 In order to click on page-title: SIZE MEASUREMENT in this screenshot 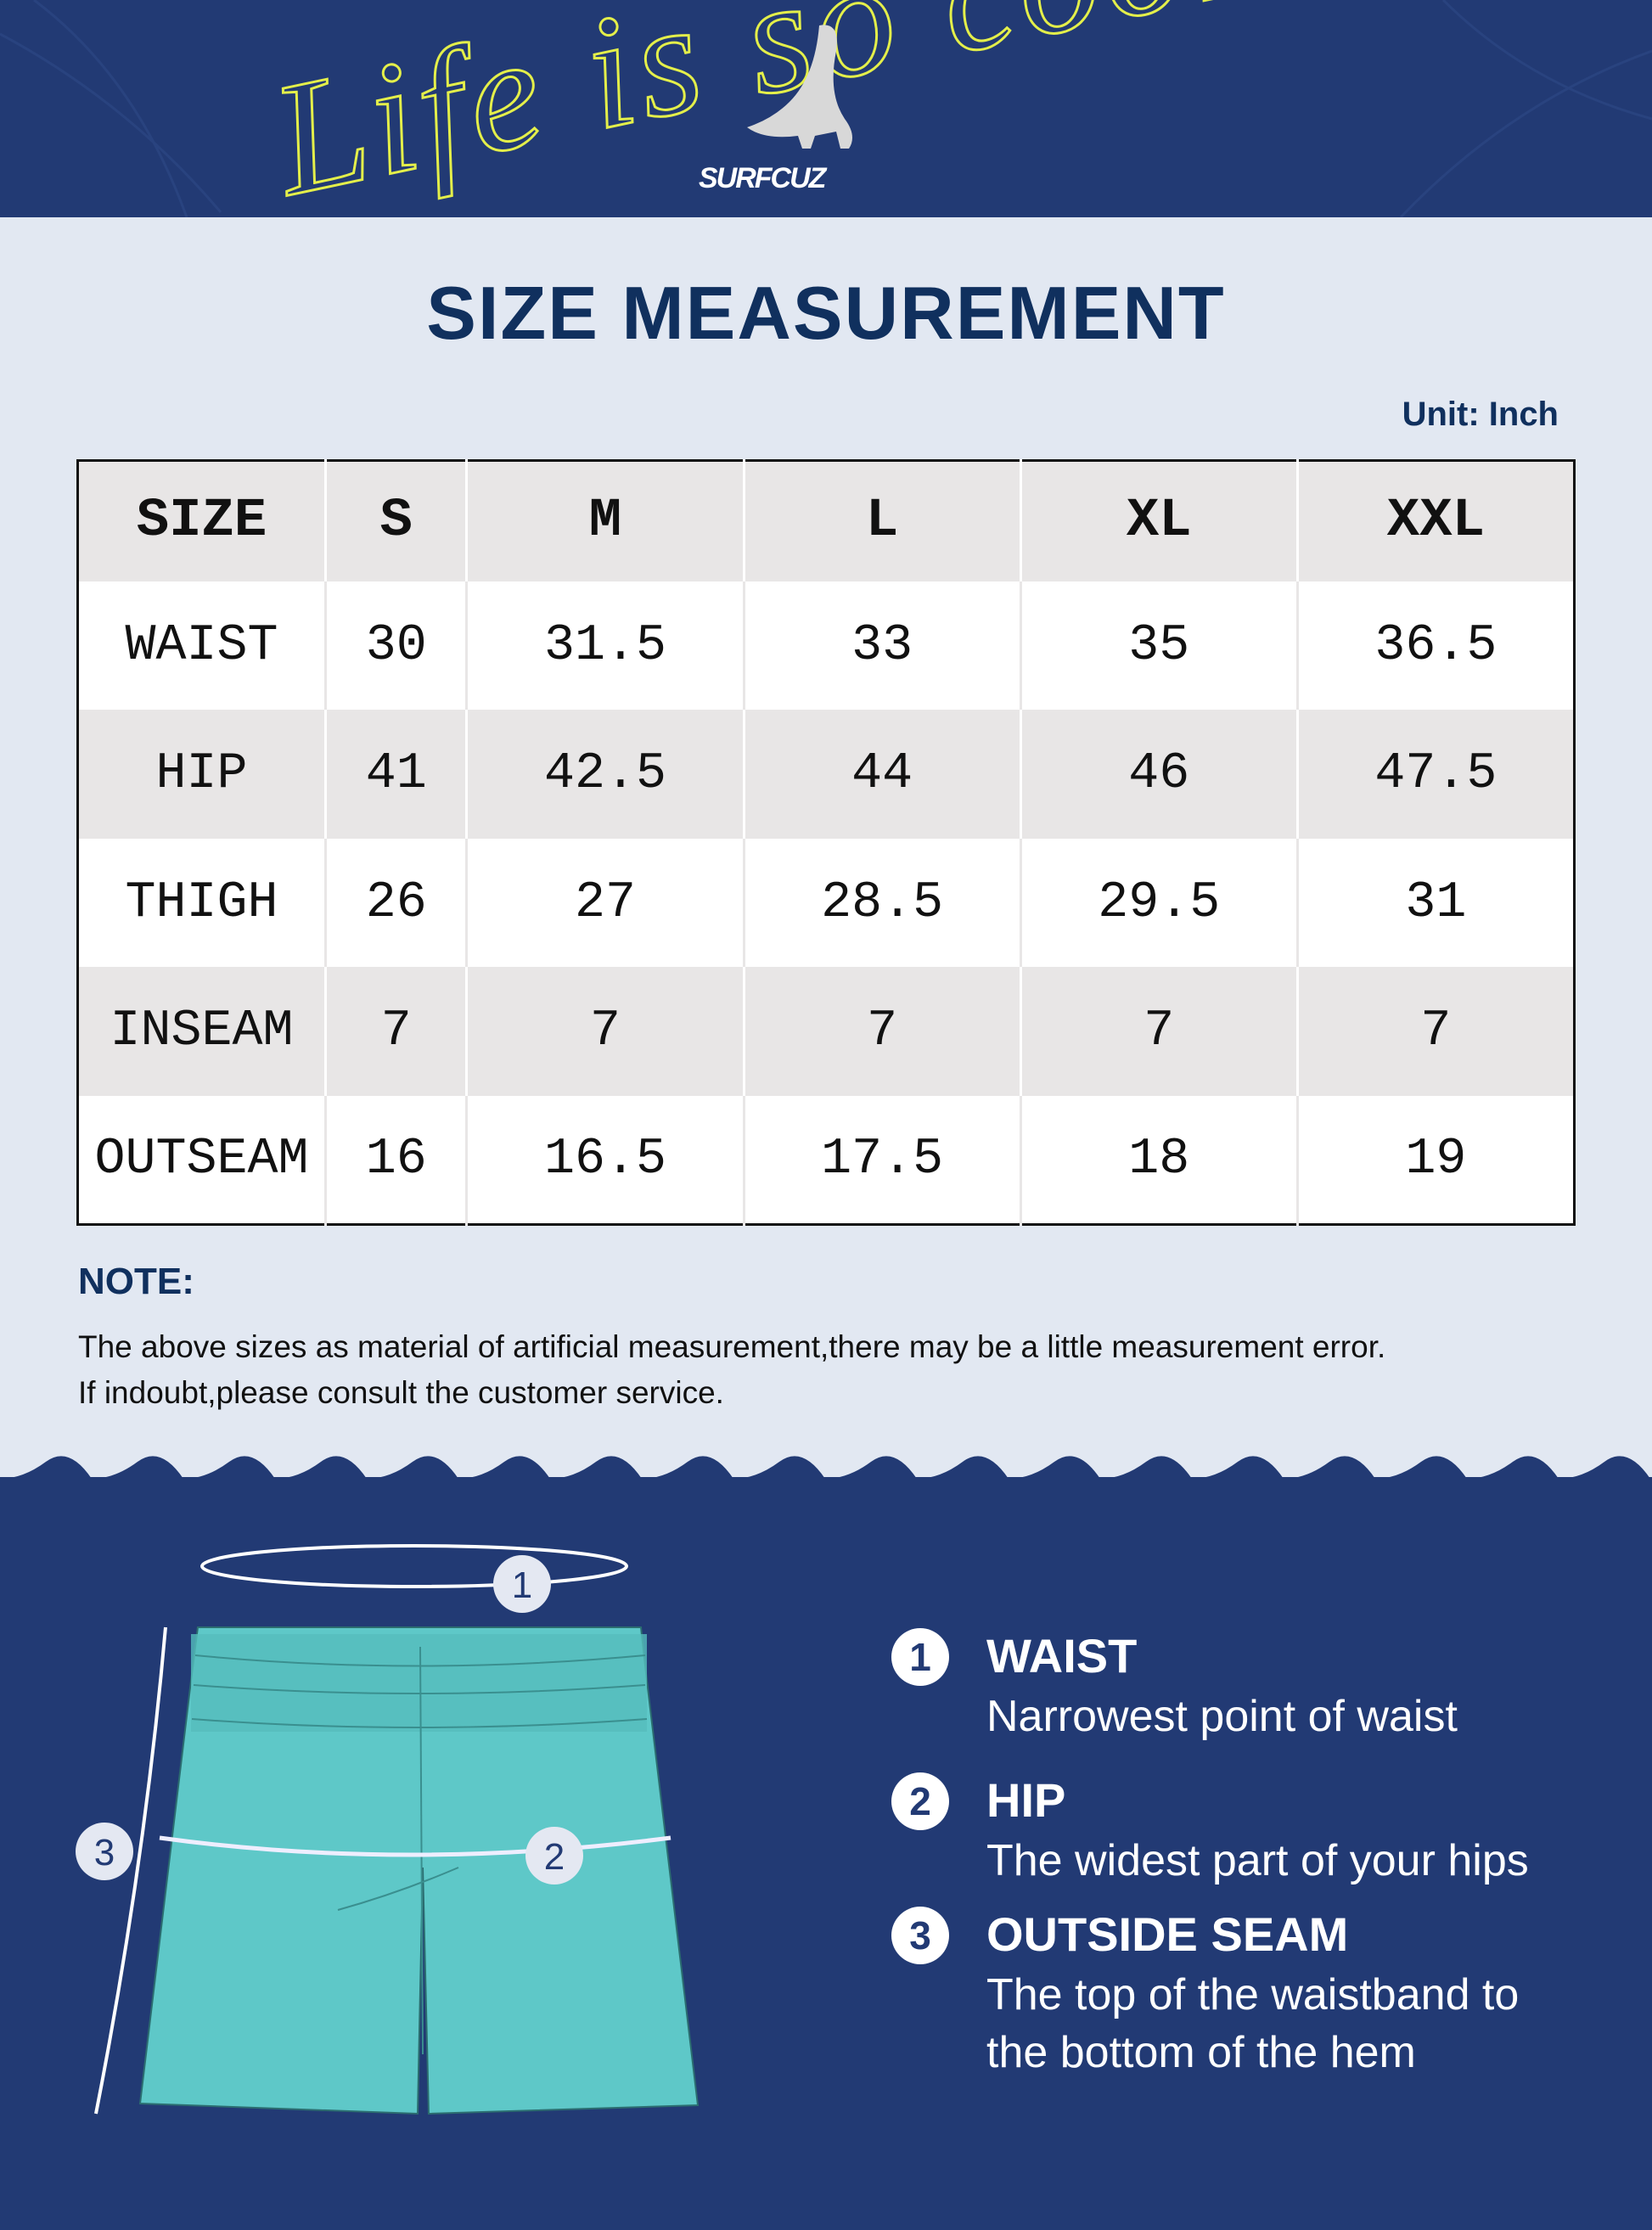, I will do `click(826, 313)`.